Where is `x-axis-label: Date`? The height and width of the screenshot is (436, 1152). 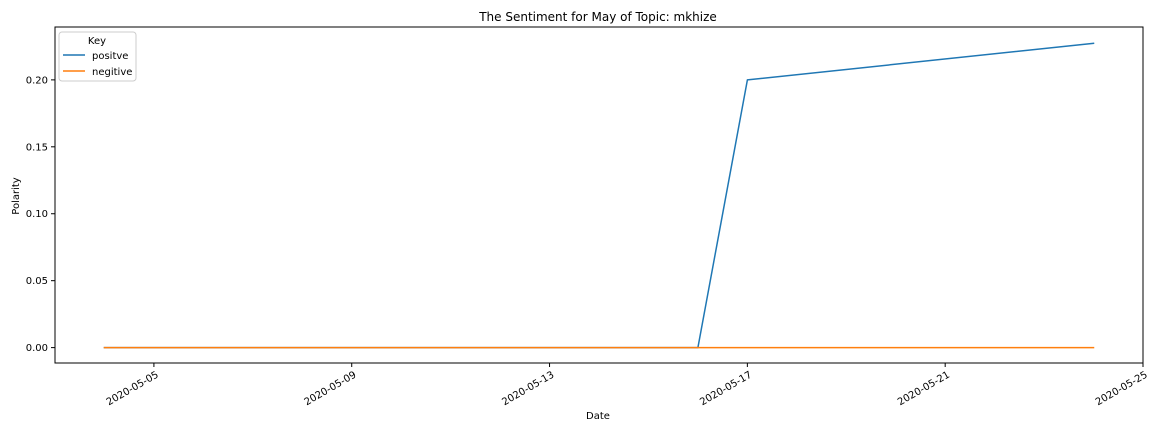
x-axis-label: Date is located at coordinates (598, 416).